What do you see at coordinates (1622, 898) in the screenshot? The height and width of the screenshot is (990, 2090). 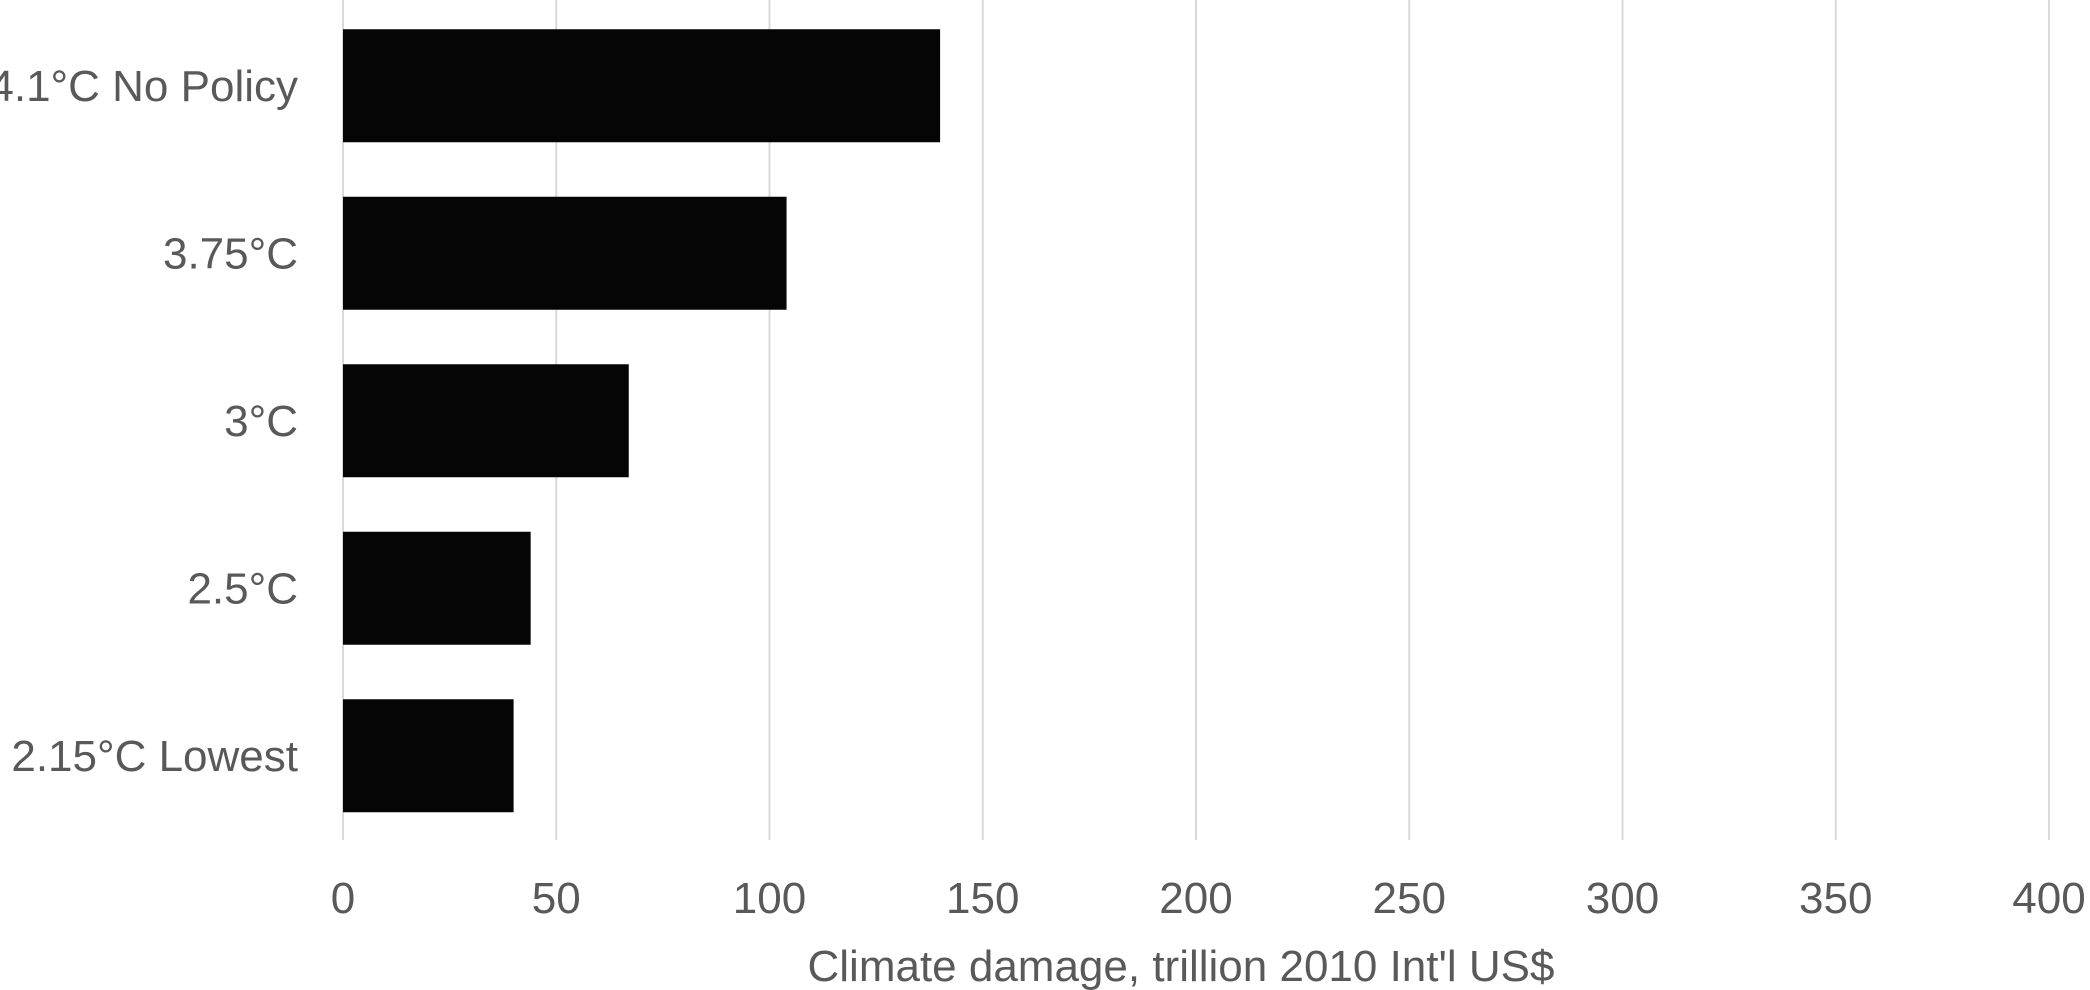 I see `x-tick-label: 300` at bounding box center [1622, 898].